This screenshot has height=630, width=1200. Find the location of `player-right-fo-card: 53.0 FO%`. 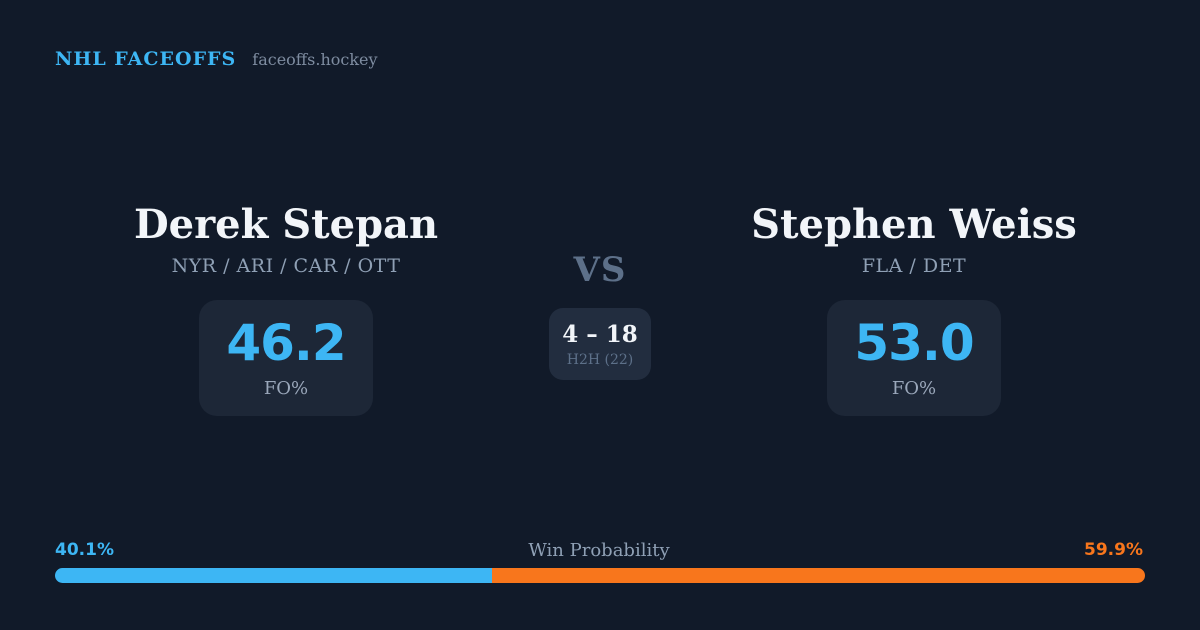

player-right-fo-card: 53.0 FO% is located at coordinates (914, 358).